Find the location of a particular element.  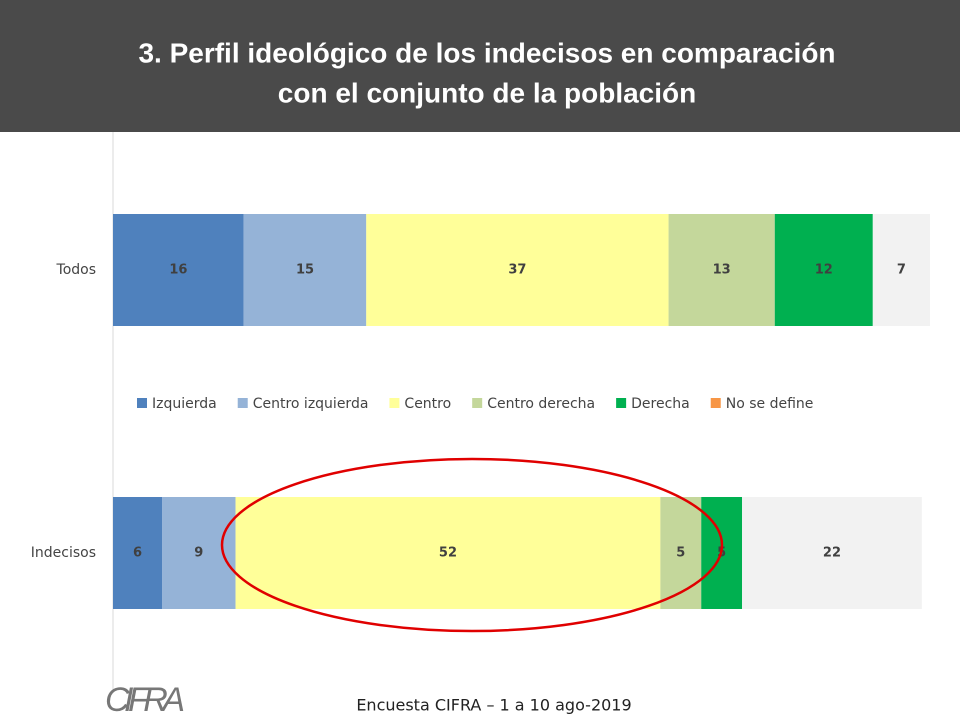

data-label: 13 is located at coordinates (722, 270).